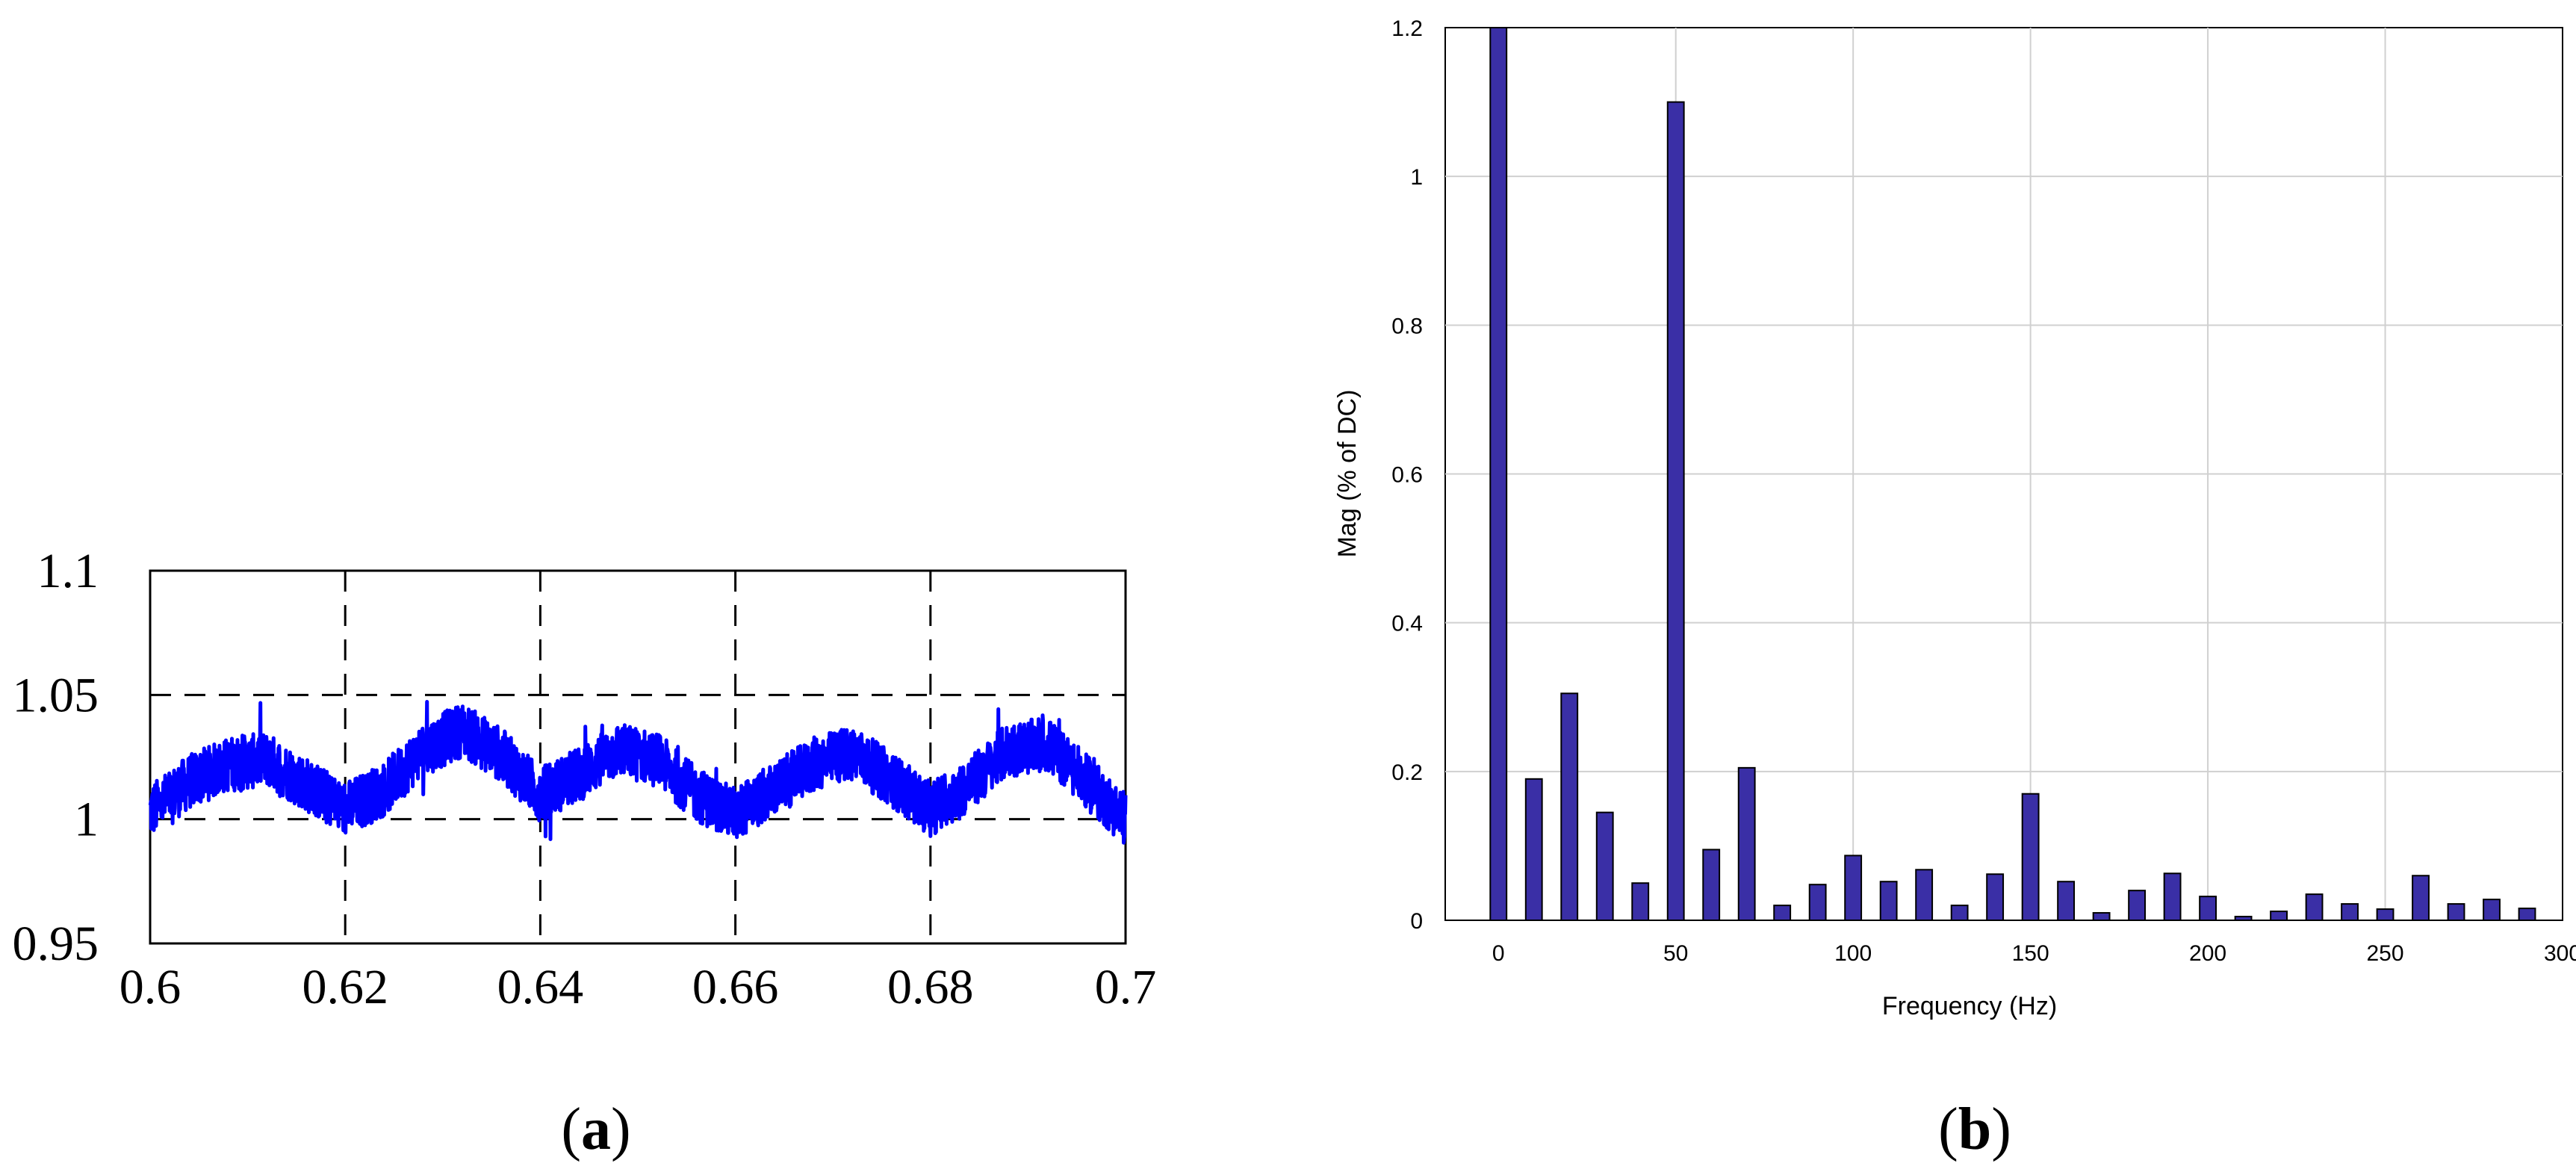 The width and height of the screenshot is (2576, 1175). I want to click on panel-b-x-ticks: 0 50 100 150 200 250 300, so click(2034, 953).